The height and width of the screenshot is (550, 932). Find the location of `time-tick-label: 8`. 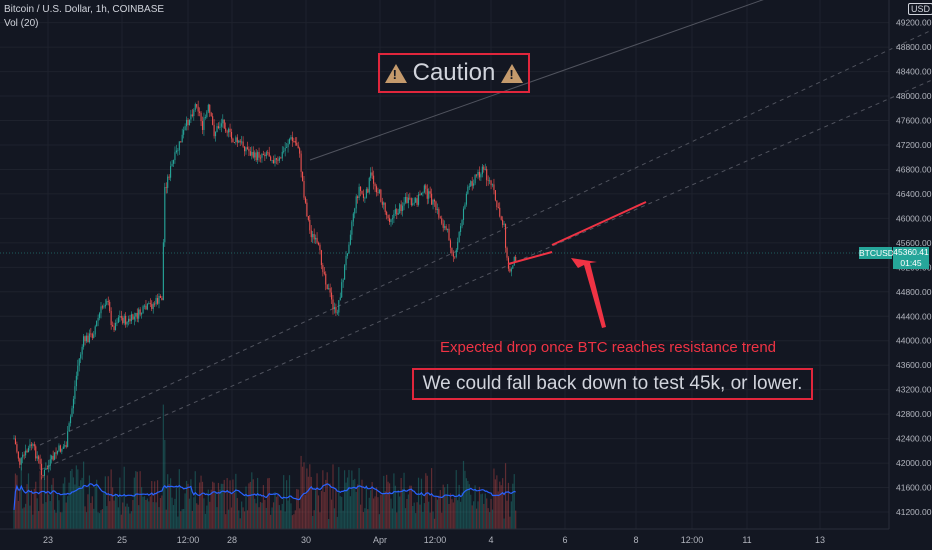

time-tick-label: 8 is located at coordinates (635, 540).